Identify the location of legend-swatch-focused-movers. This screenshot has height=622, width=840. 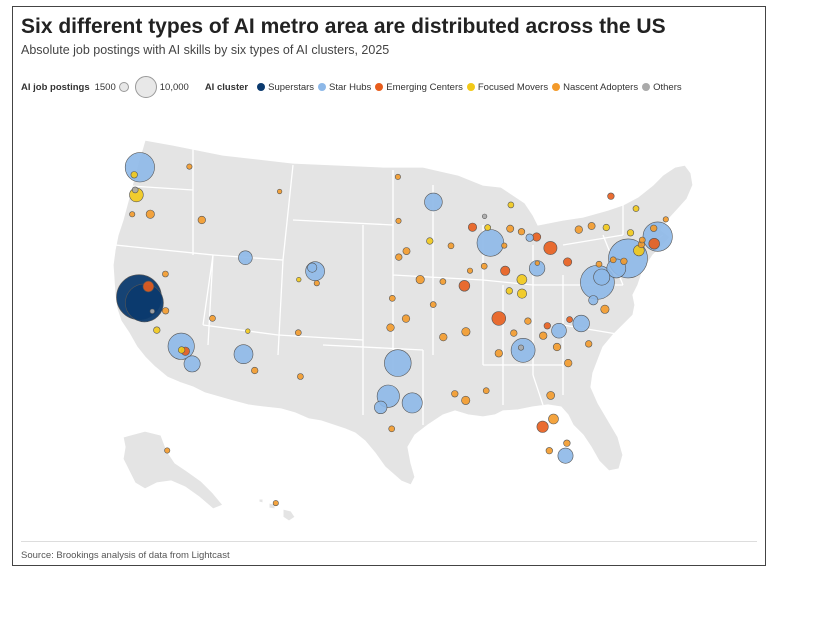
(470, 87).